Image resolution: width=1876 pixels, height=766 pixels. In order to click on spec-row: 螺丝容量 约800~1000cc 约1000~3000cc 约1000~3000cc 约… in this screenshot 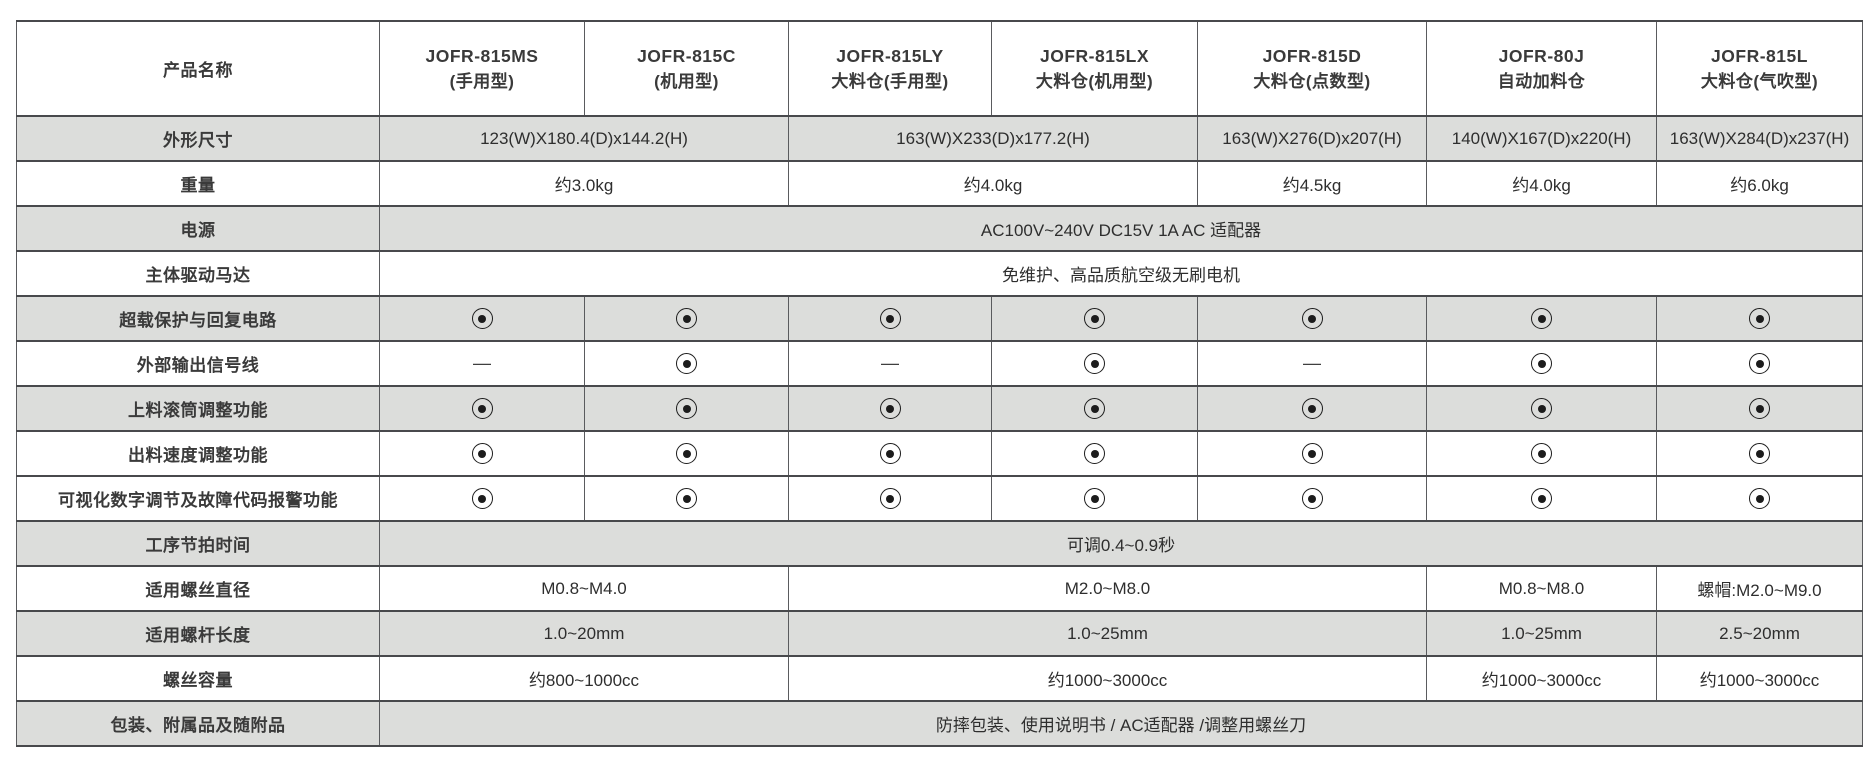, I will do `click(939, 678)`.